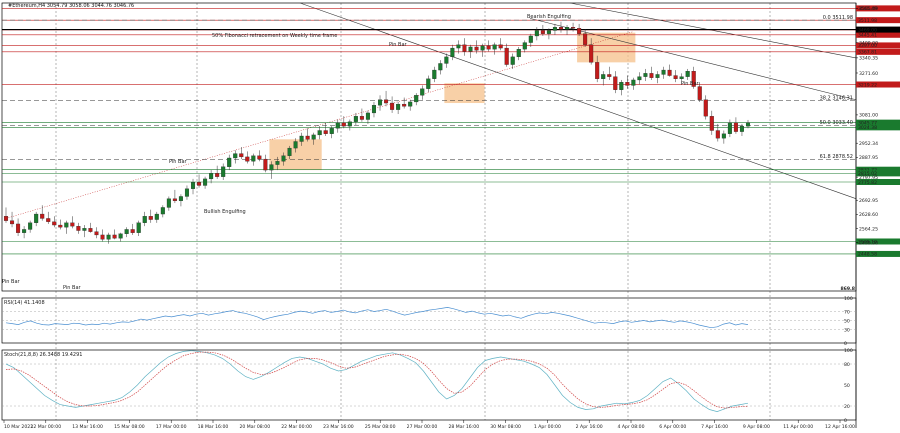 This screenshot has width=900, height=433. I want to click on black-level-tag, so click(878, 29).